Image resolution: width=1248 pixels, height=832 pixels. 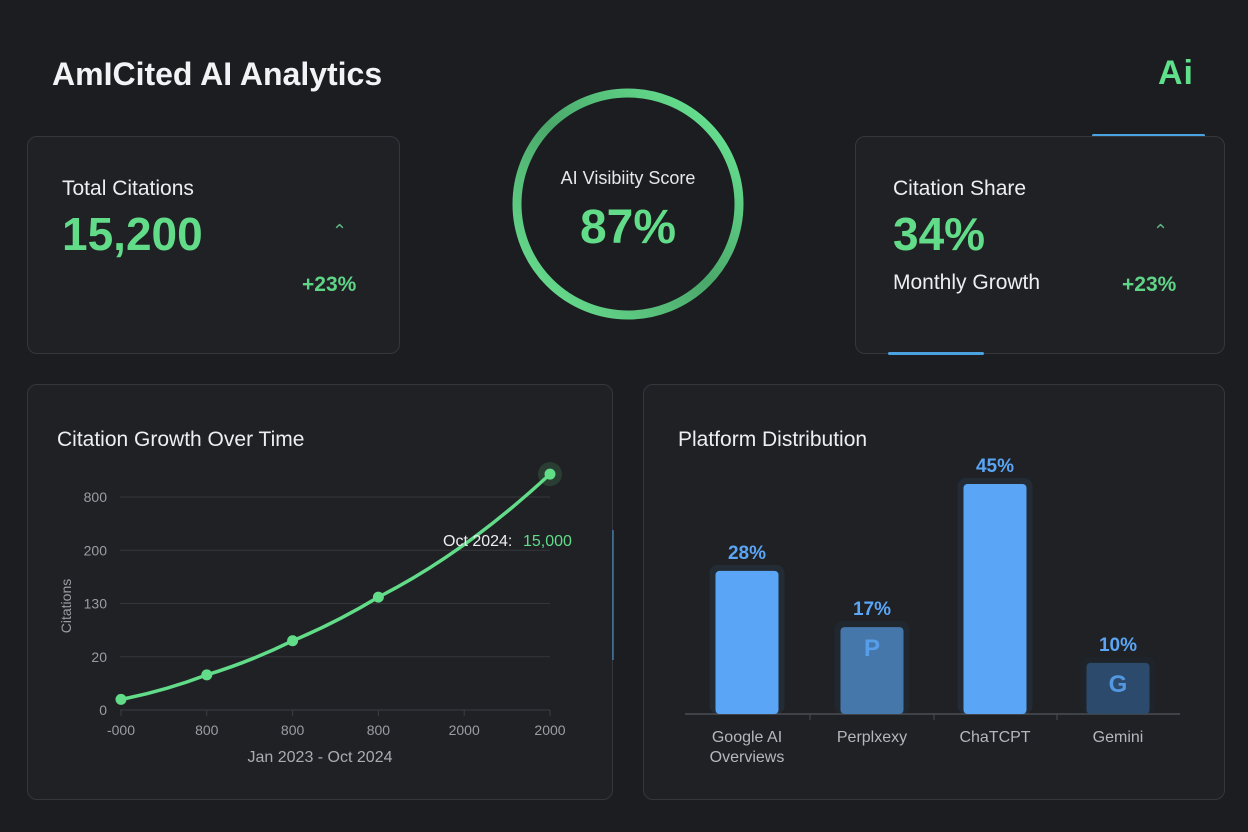 I want to click on citation-share-card: Citation Share 34% ⌃ Monthly Growth +23%, so click(x=1040, y=245).